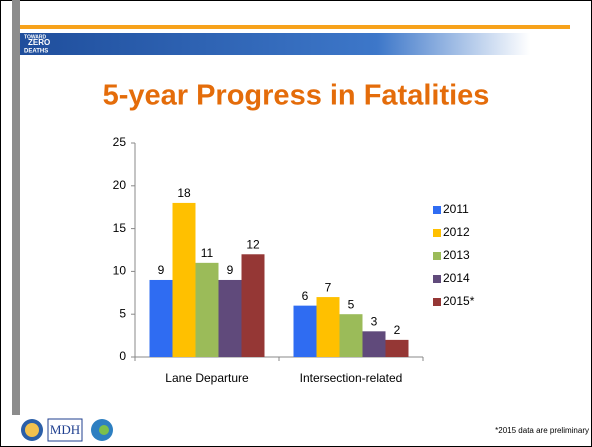 Image resolution: width=592 pixels, height=447 pixels. What do you see at coordinates (36, 52) in the screenshot?
I see `logo-text: DEATHS` at bounding box center [36, 52].